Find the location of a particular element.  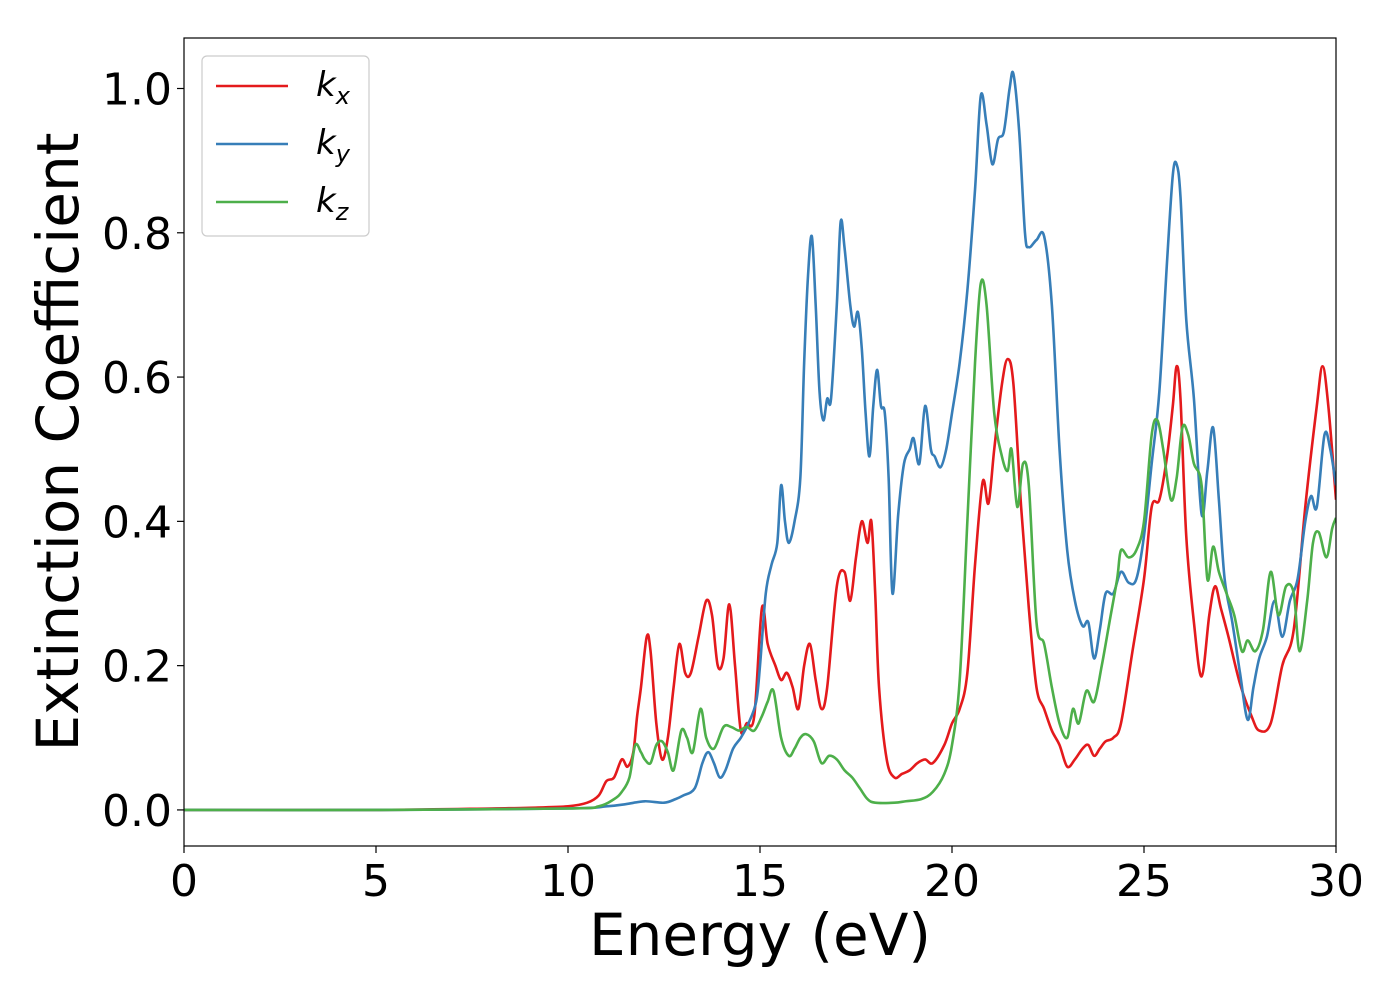

x-tick-label: 30 is located at coordinates (1336, 881).